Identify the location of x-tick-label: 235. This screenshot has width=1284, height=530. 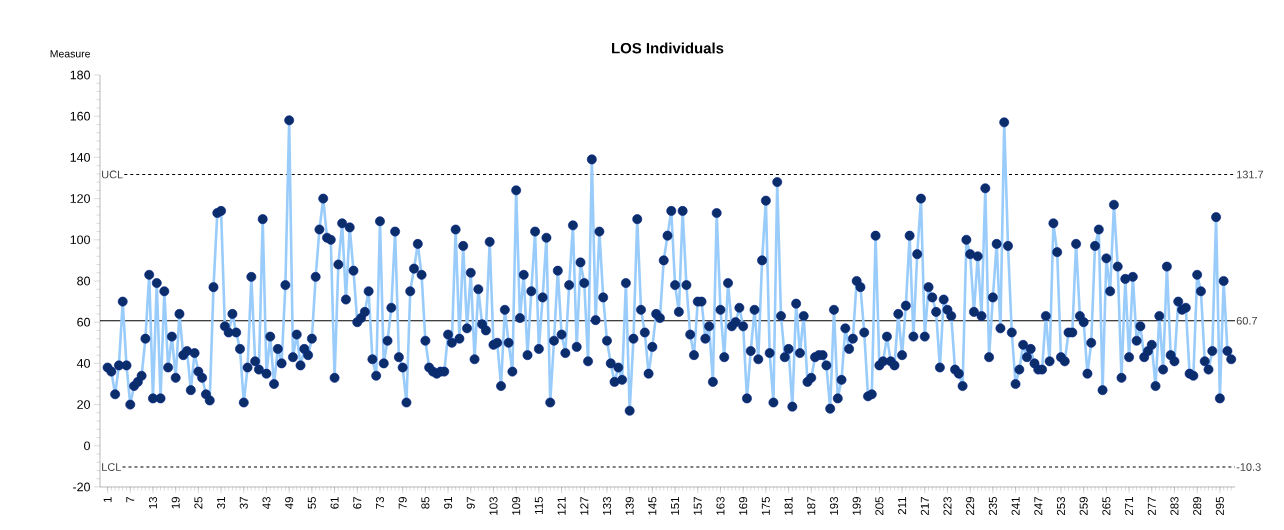
(992, 506).